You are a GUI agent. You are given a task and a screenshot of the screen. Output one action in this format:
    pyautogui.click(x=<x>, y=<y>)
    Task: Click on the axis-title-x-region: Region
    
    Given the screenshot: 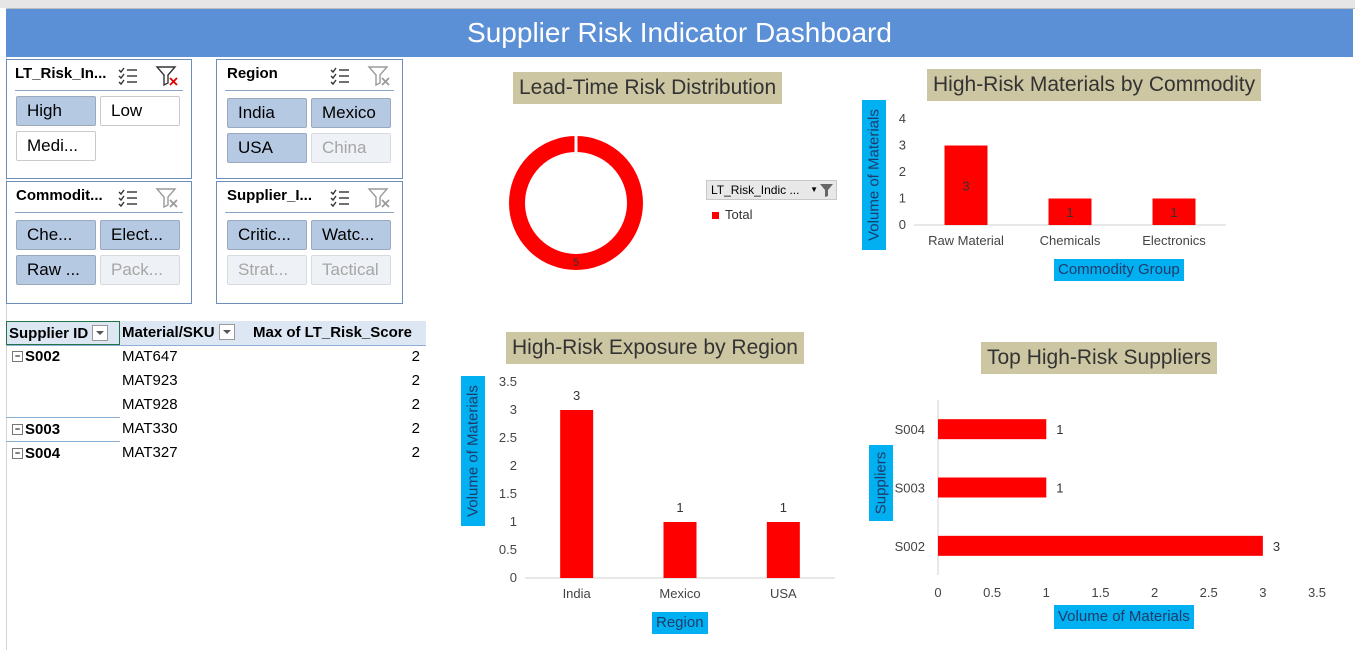 What is the action you would take?
    pyautogui.click(x=680, y=623)
    